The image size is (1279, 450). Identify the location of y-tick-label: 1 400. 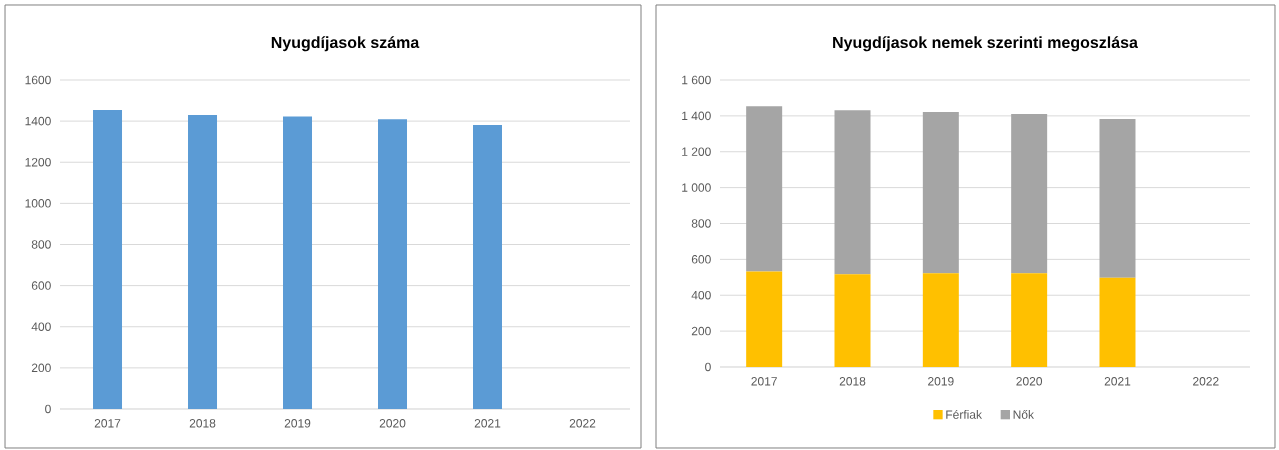
(696, 116).